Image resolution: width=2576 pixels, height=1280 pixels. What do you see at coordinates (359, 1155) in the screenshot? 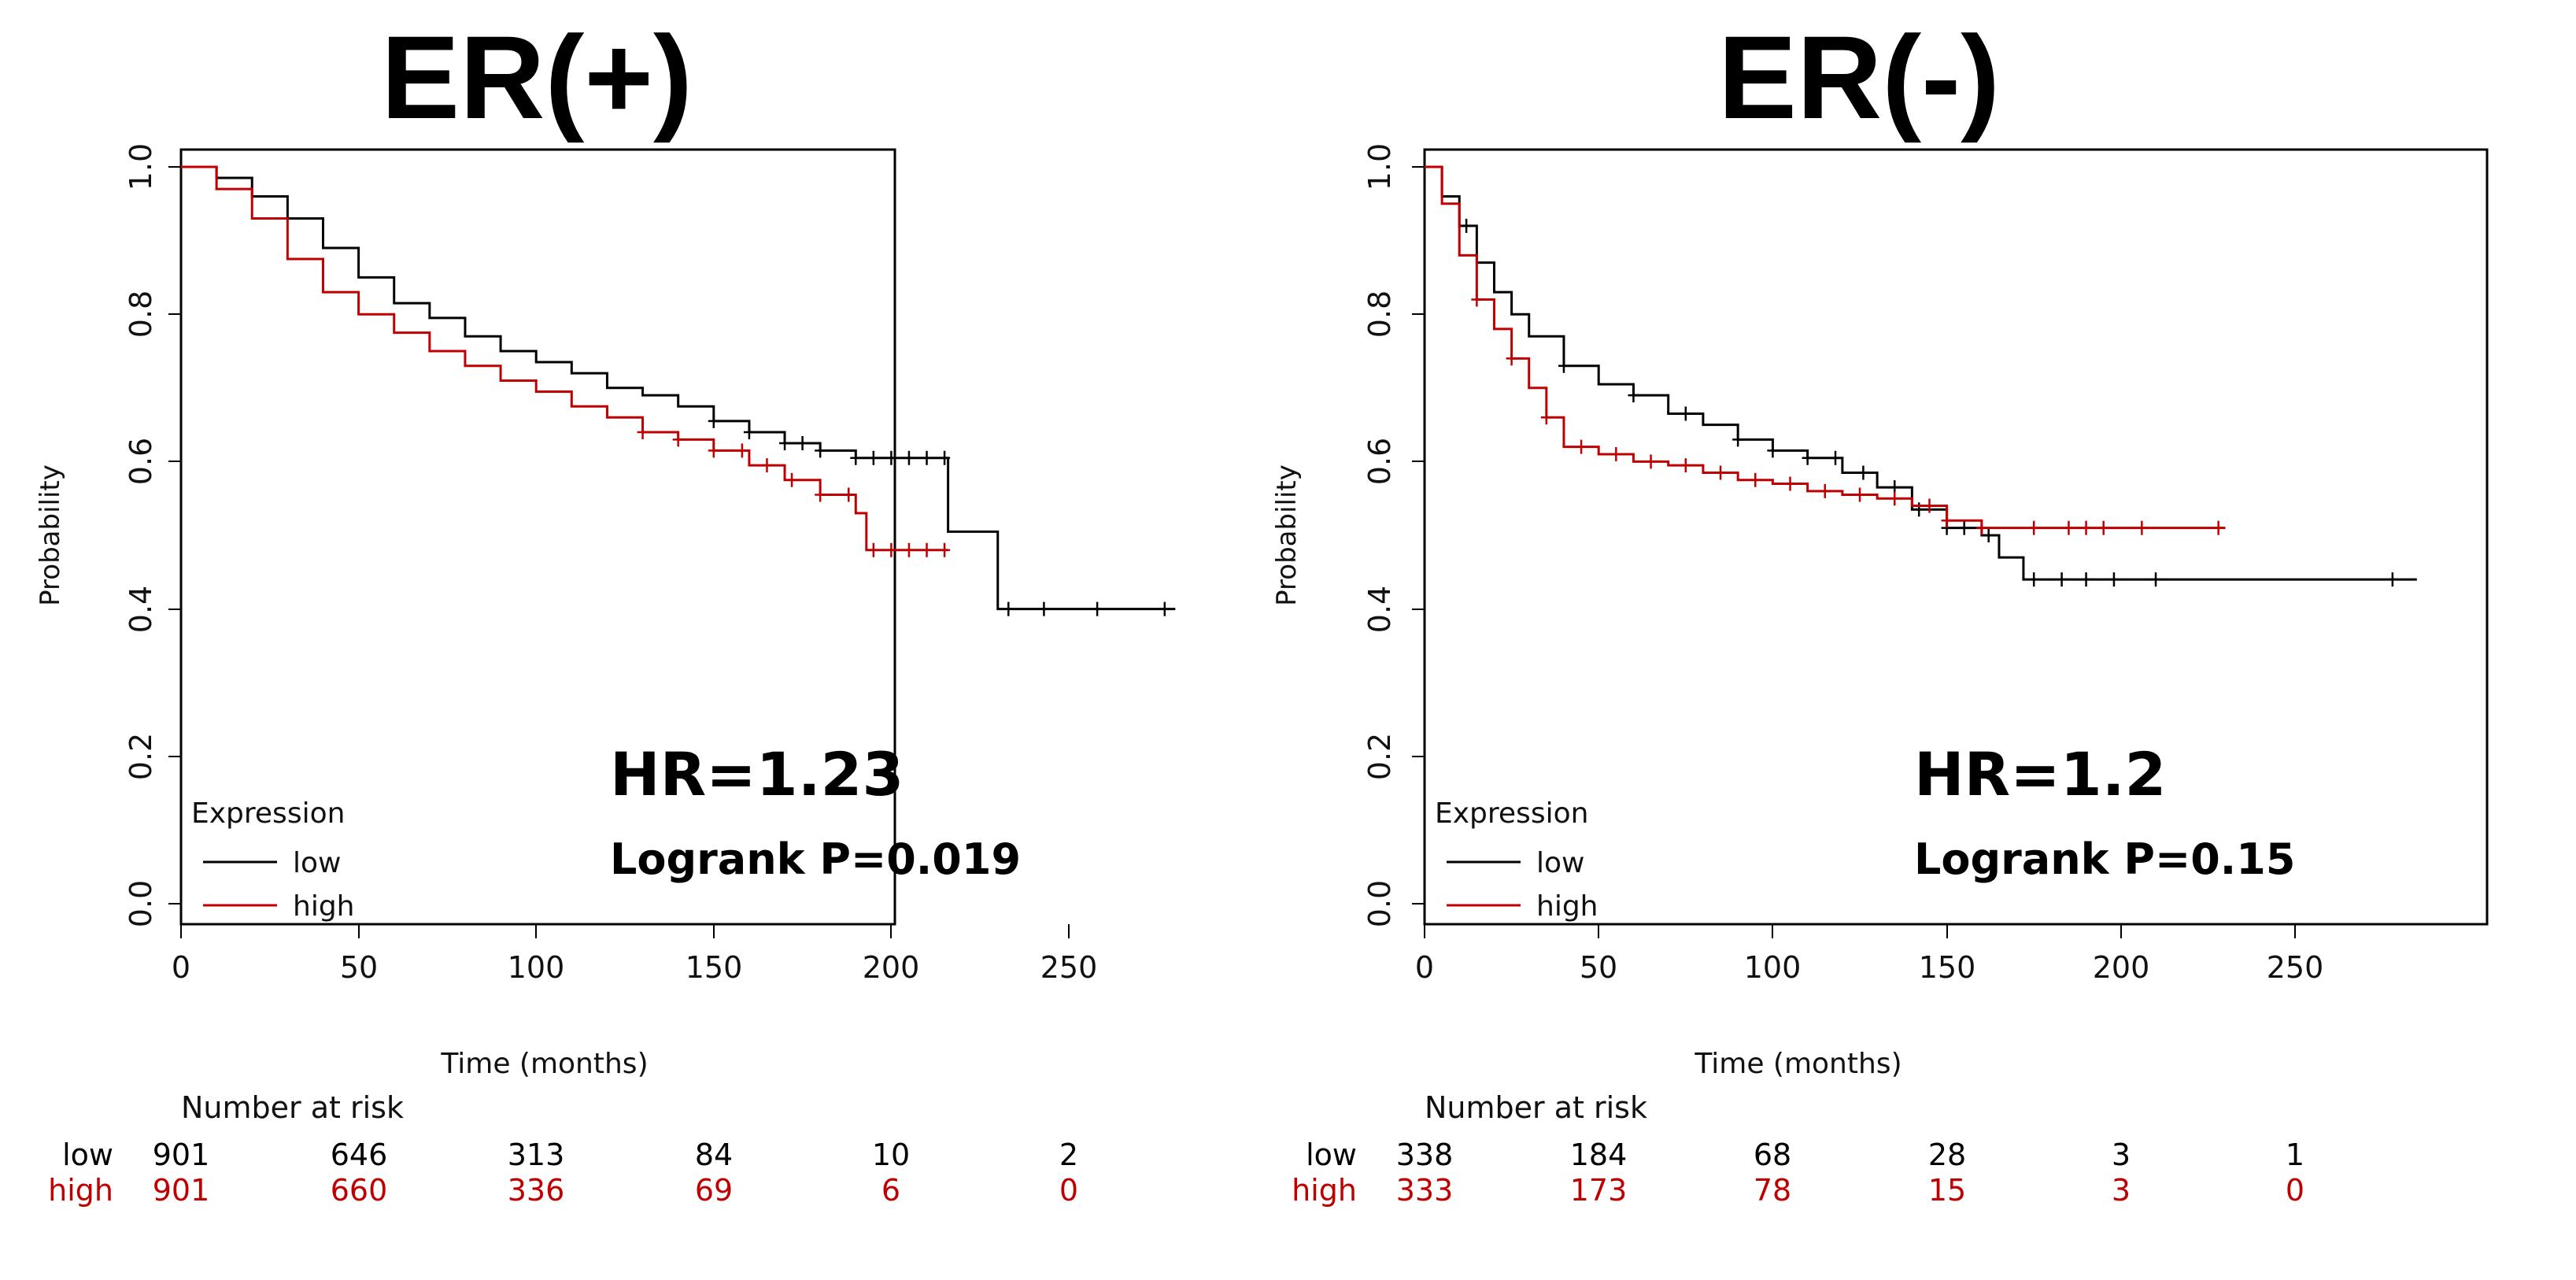
I see `risk-value: 646` at bounding box center [359, 1155].